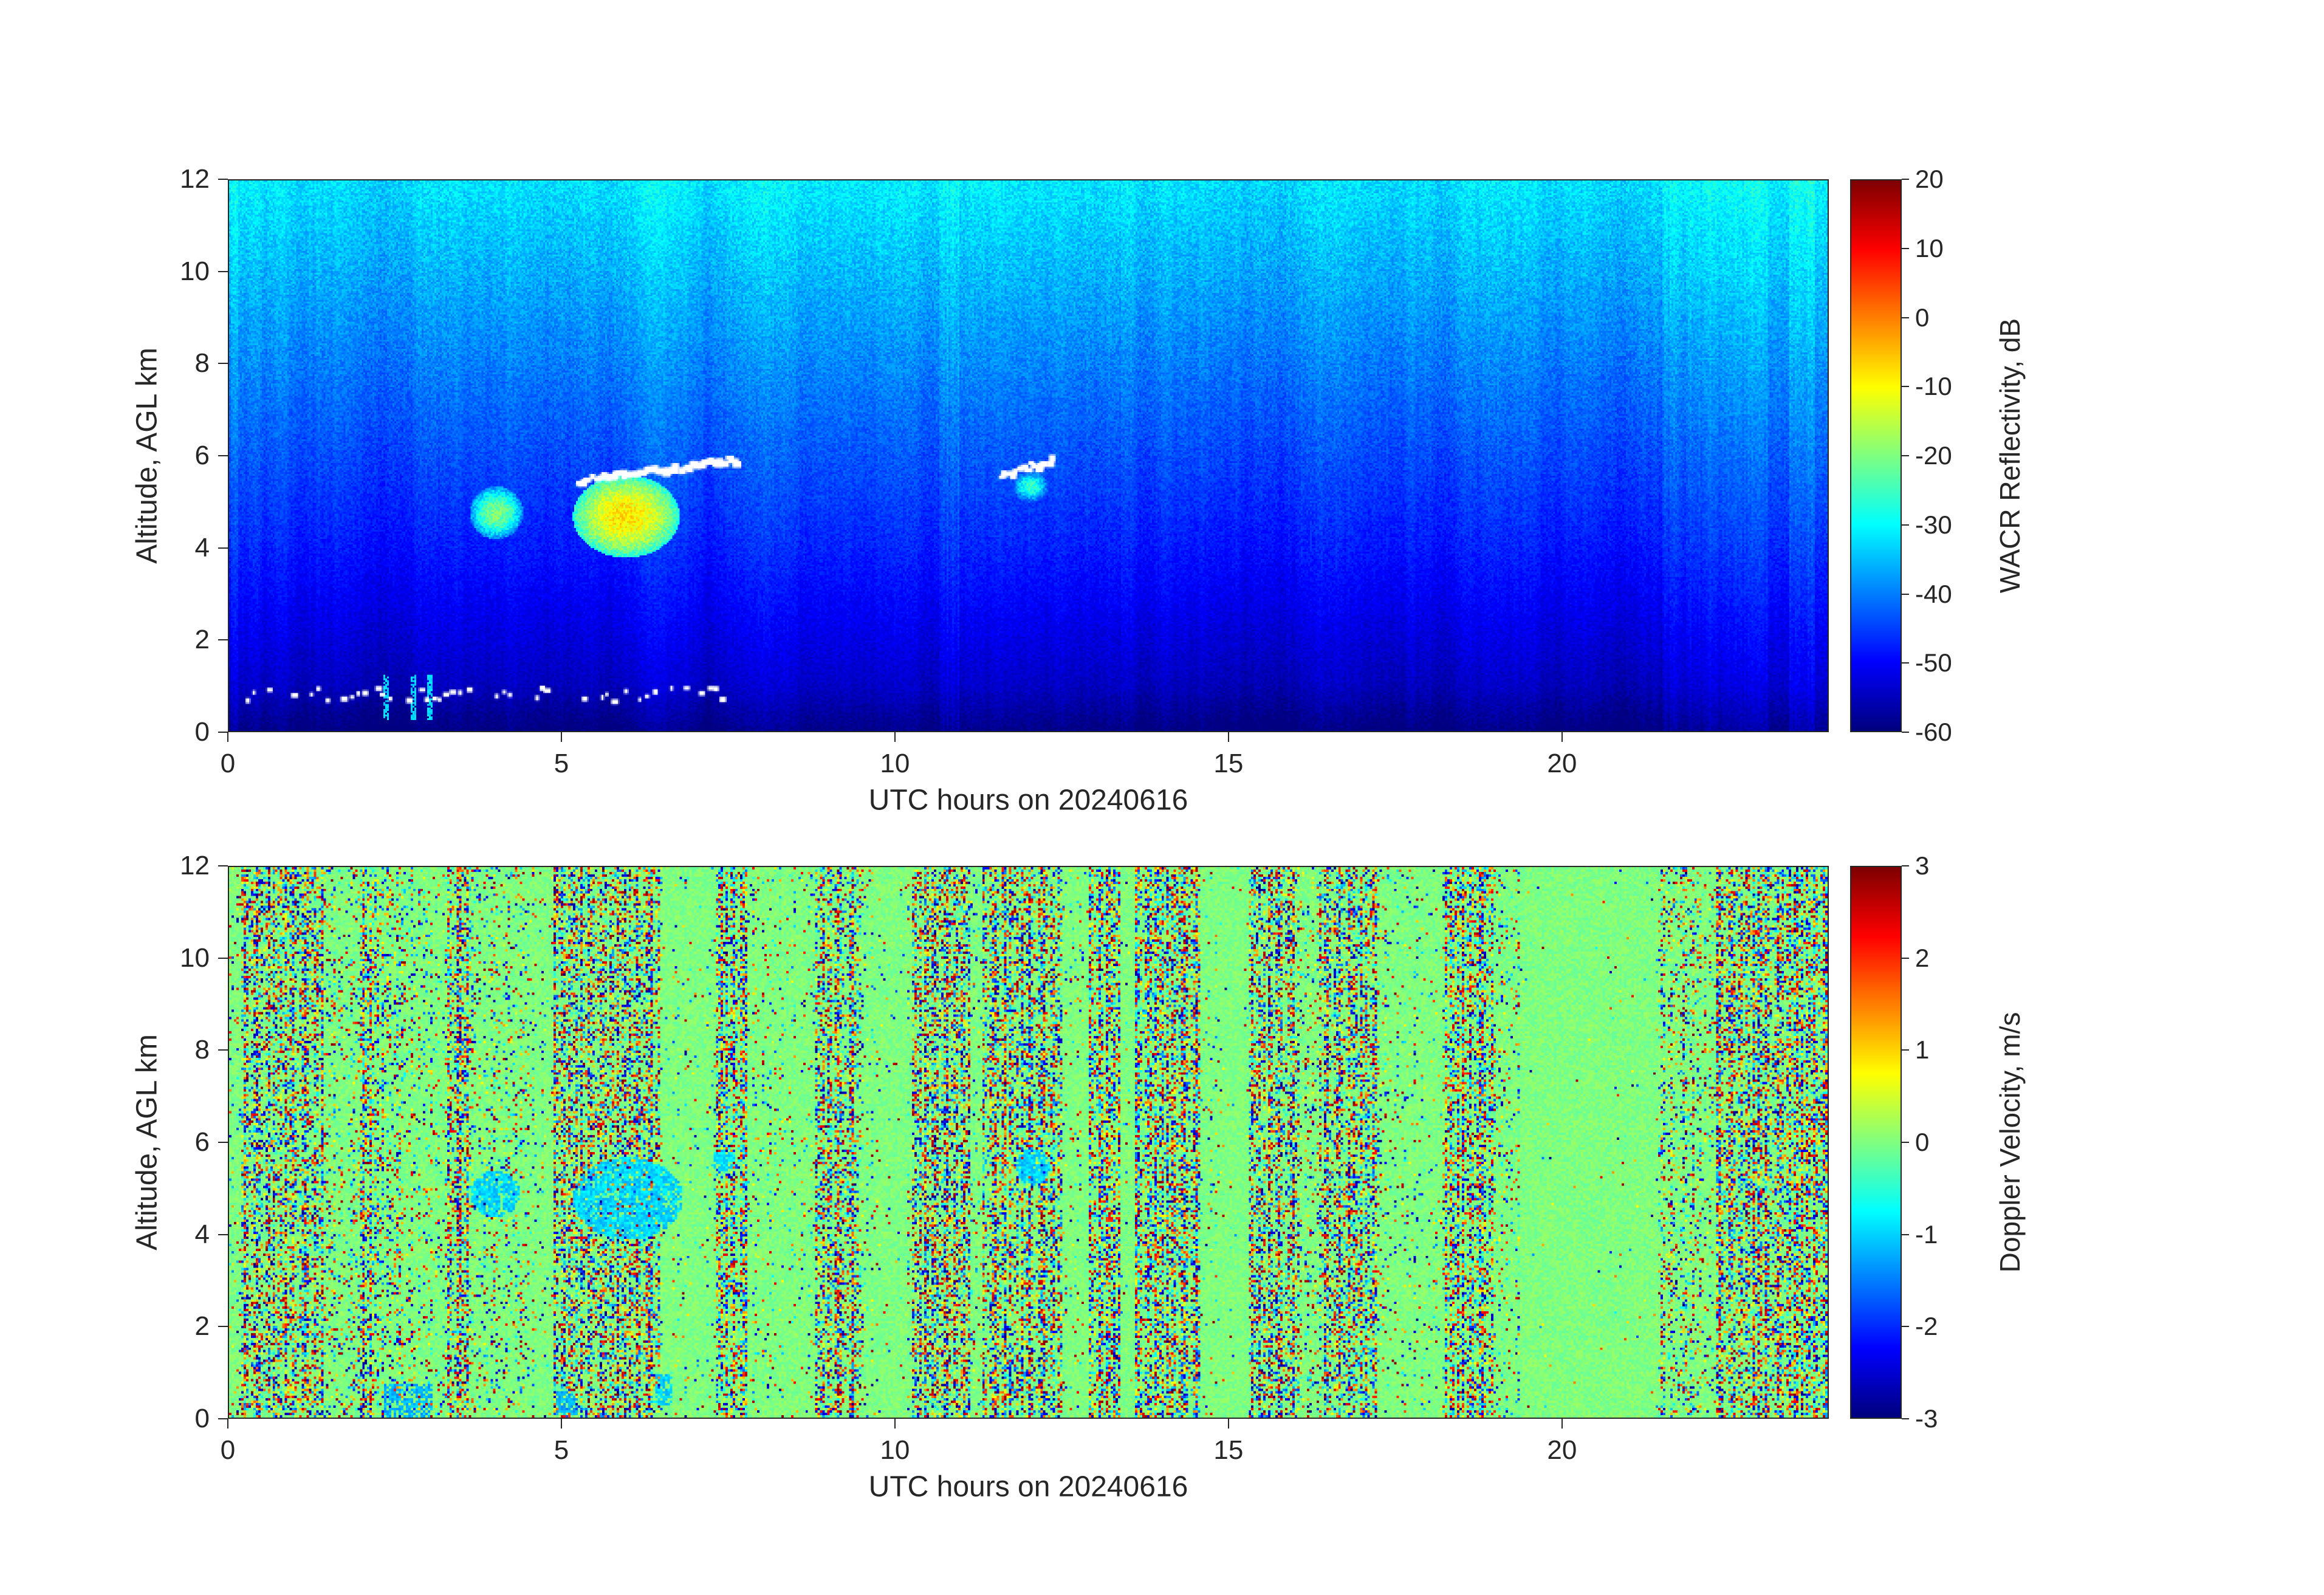 The image size is (2324, 1595). What do you see at coordinates (1933, 593) in the screenshot?
I see `colorbar-tick-label: -40` at bounding box center [1933, 593].